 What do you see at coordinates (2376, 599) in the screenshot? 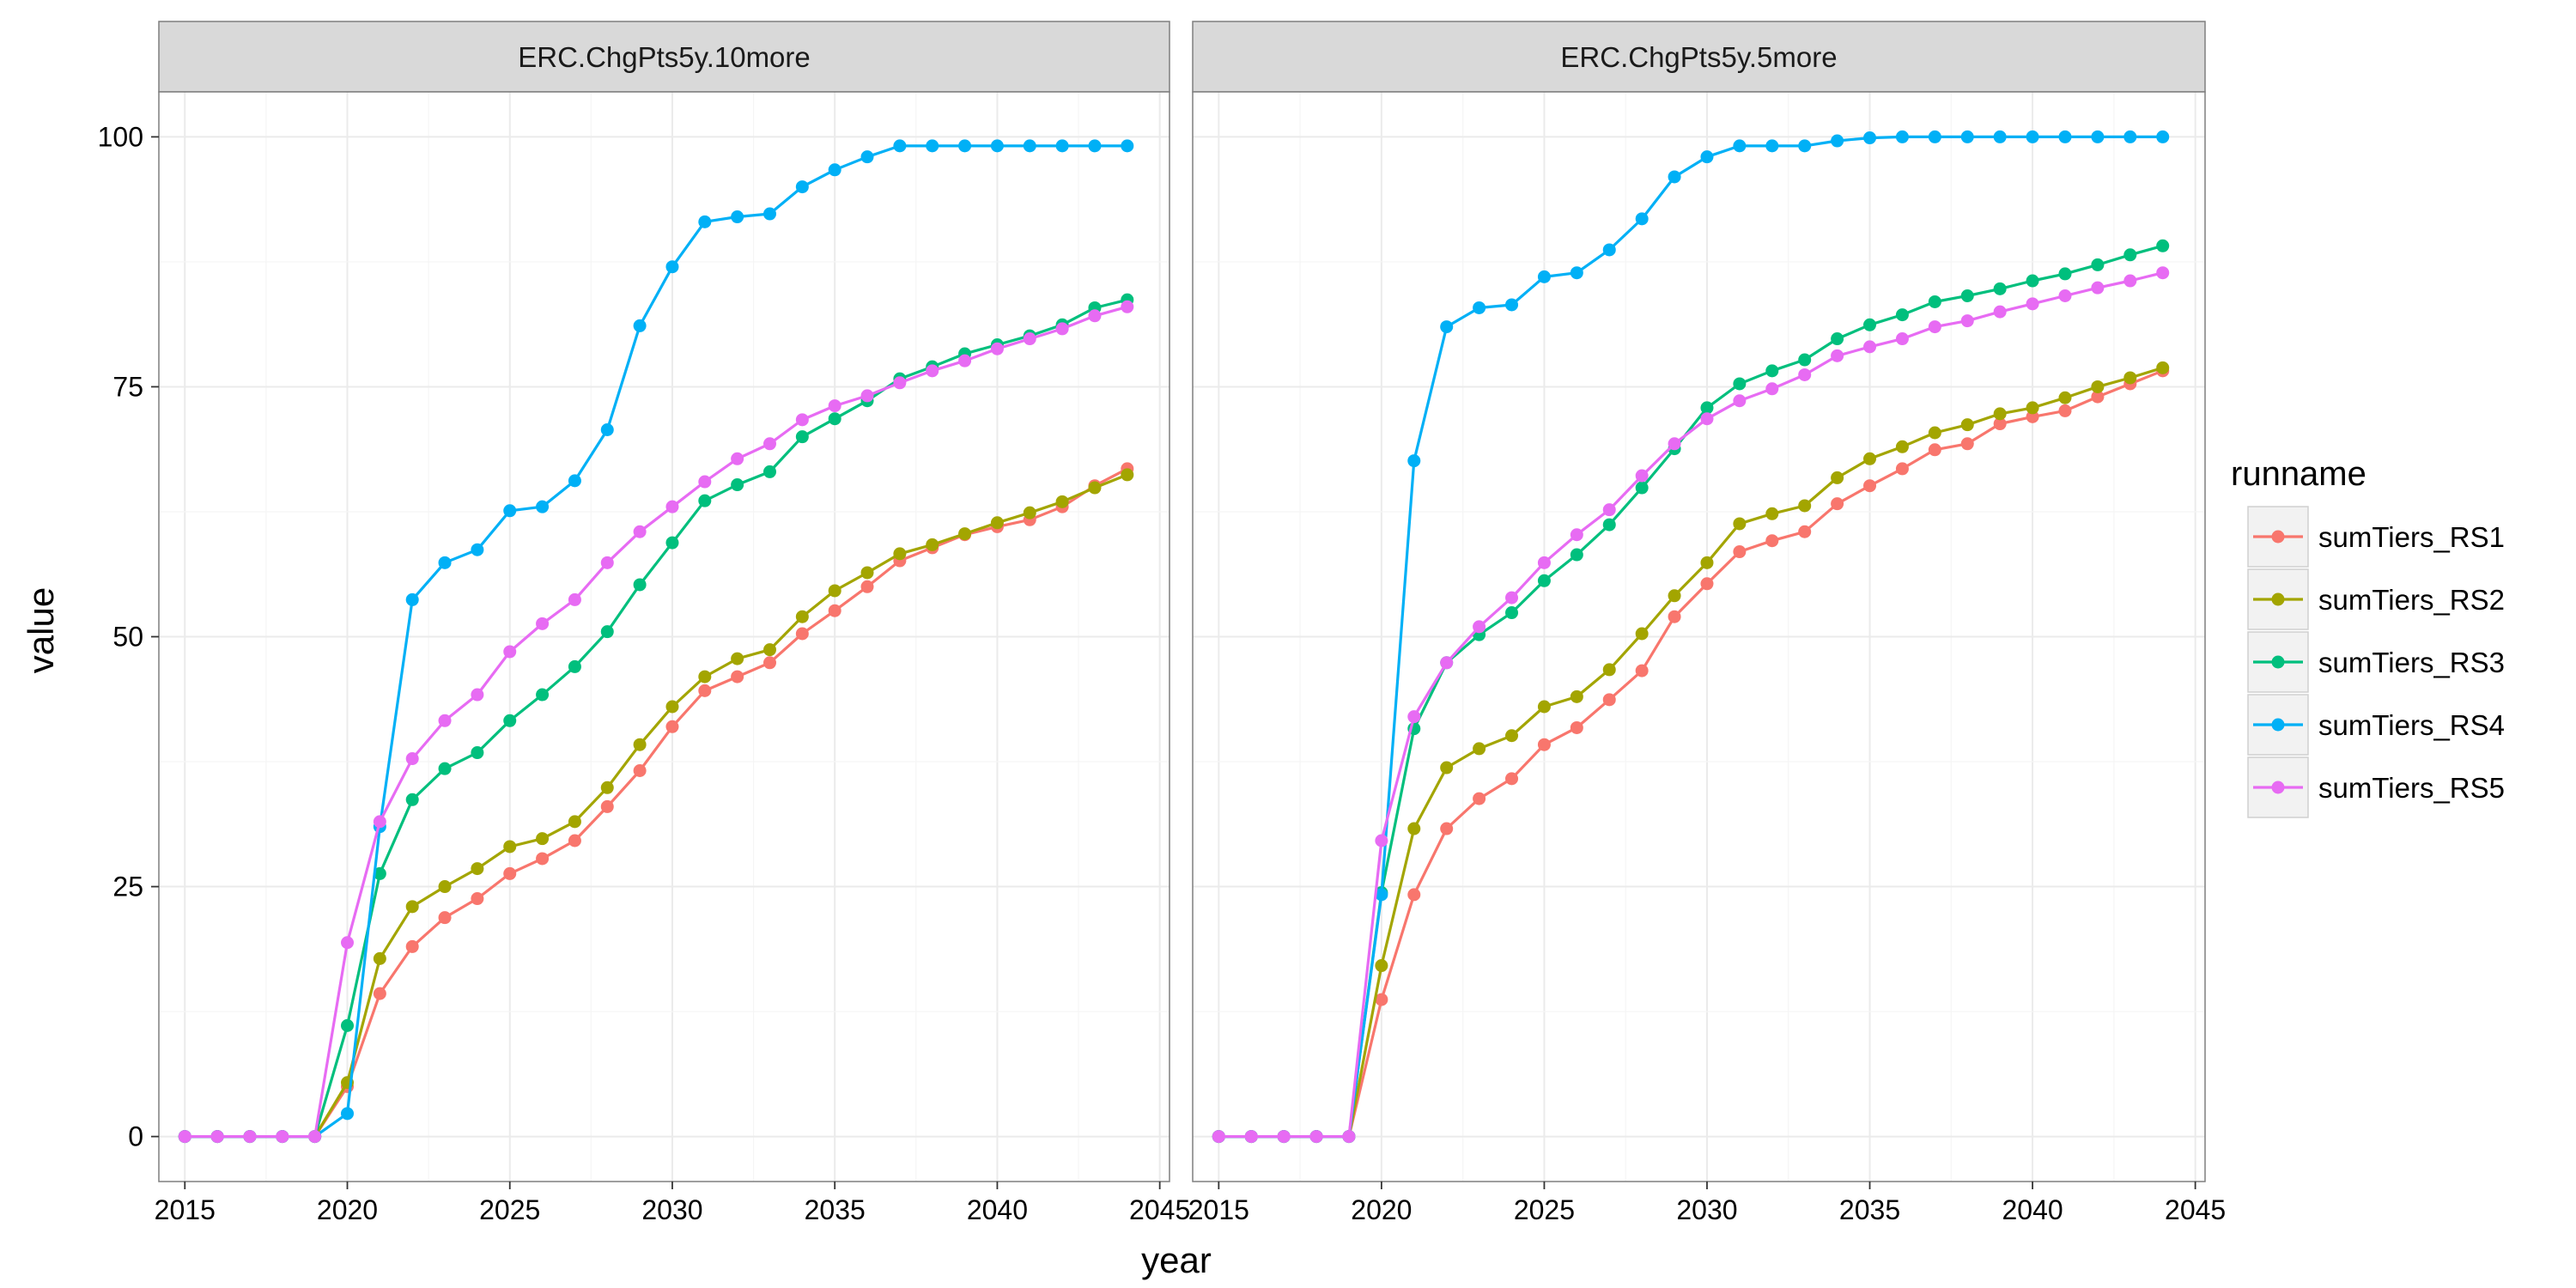
I see `legend-item-sumTiers_RS2: sumTiers_RS2` at bounding box center [2376, 599].